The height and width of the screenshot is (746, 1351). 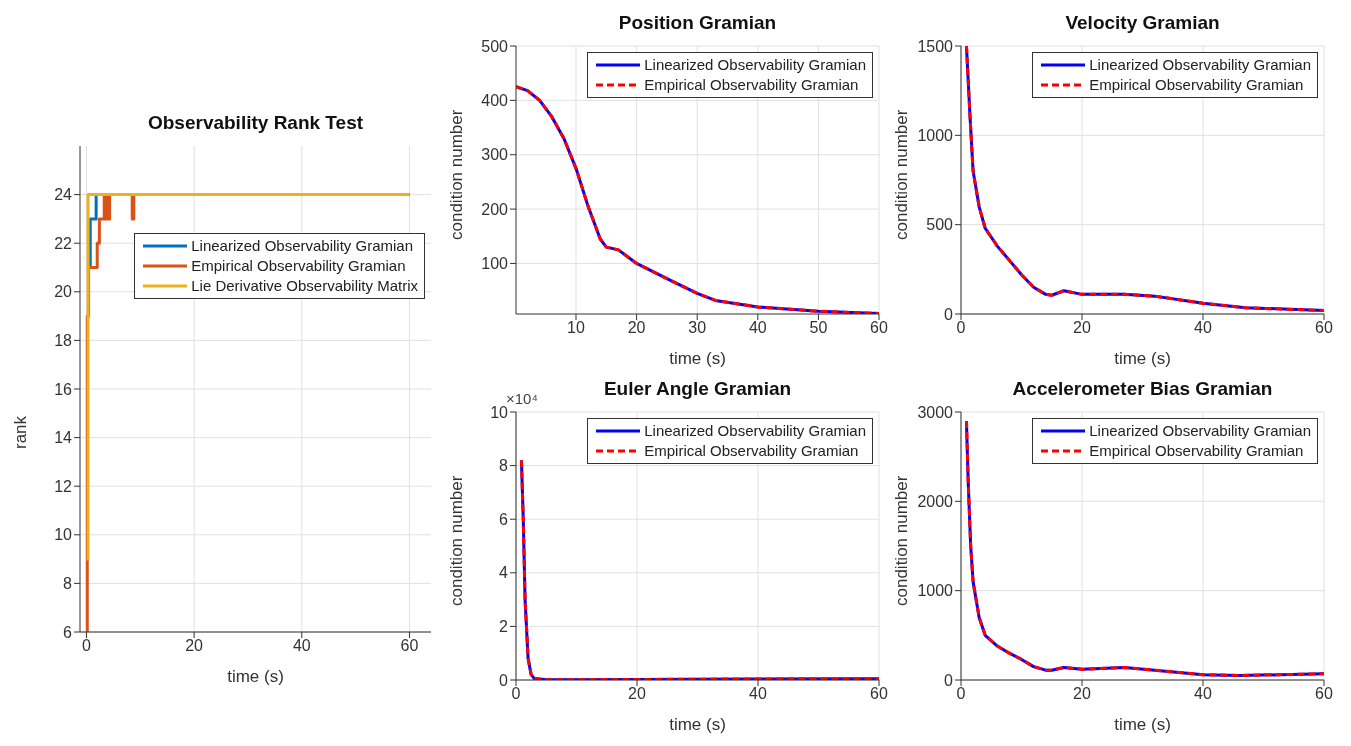 What do you see at coordinates (63, 195) in the screenshot?
I see `y-tick-label: 24` at bounding box center [63, 195].